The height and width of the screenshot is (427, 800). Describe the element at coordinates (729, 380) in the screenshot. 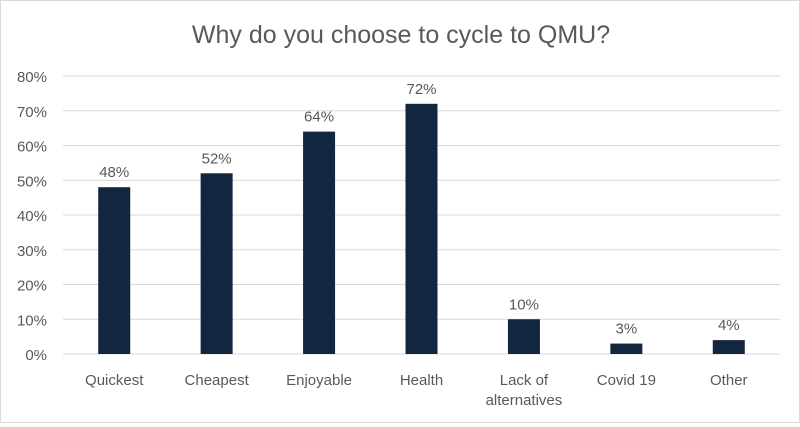

I see `x-tick-label: Other` at that location.